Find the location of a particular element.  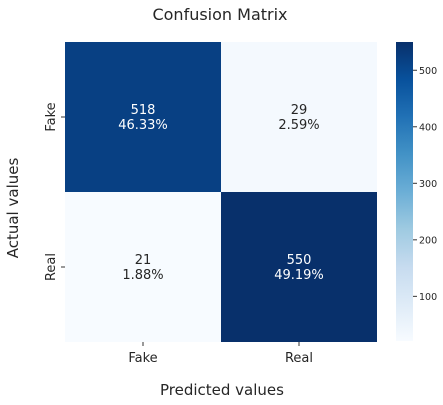

cell-label: 21 1.88% is located at coordinates (142, 268).